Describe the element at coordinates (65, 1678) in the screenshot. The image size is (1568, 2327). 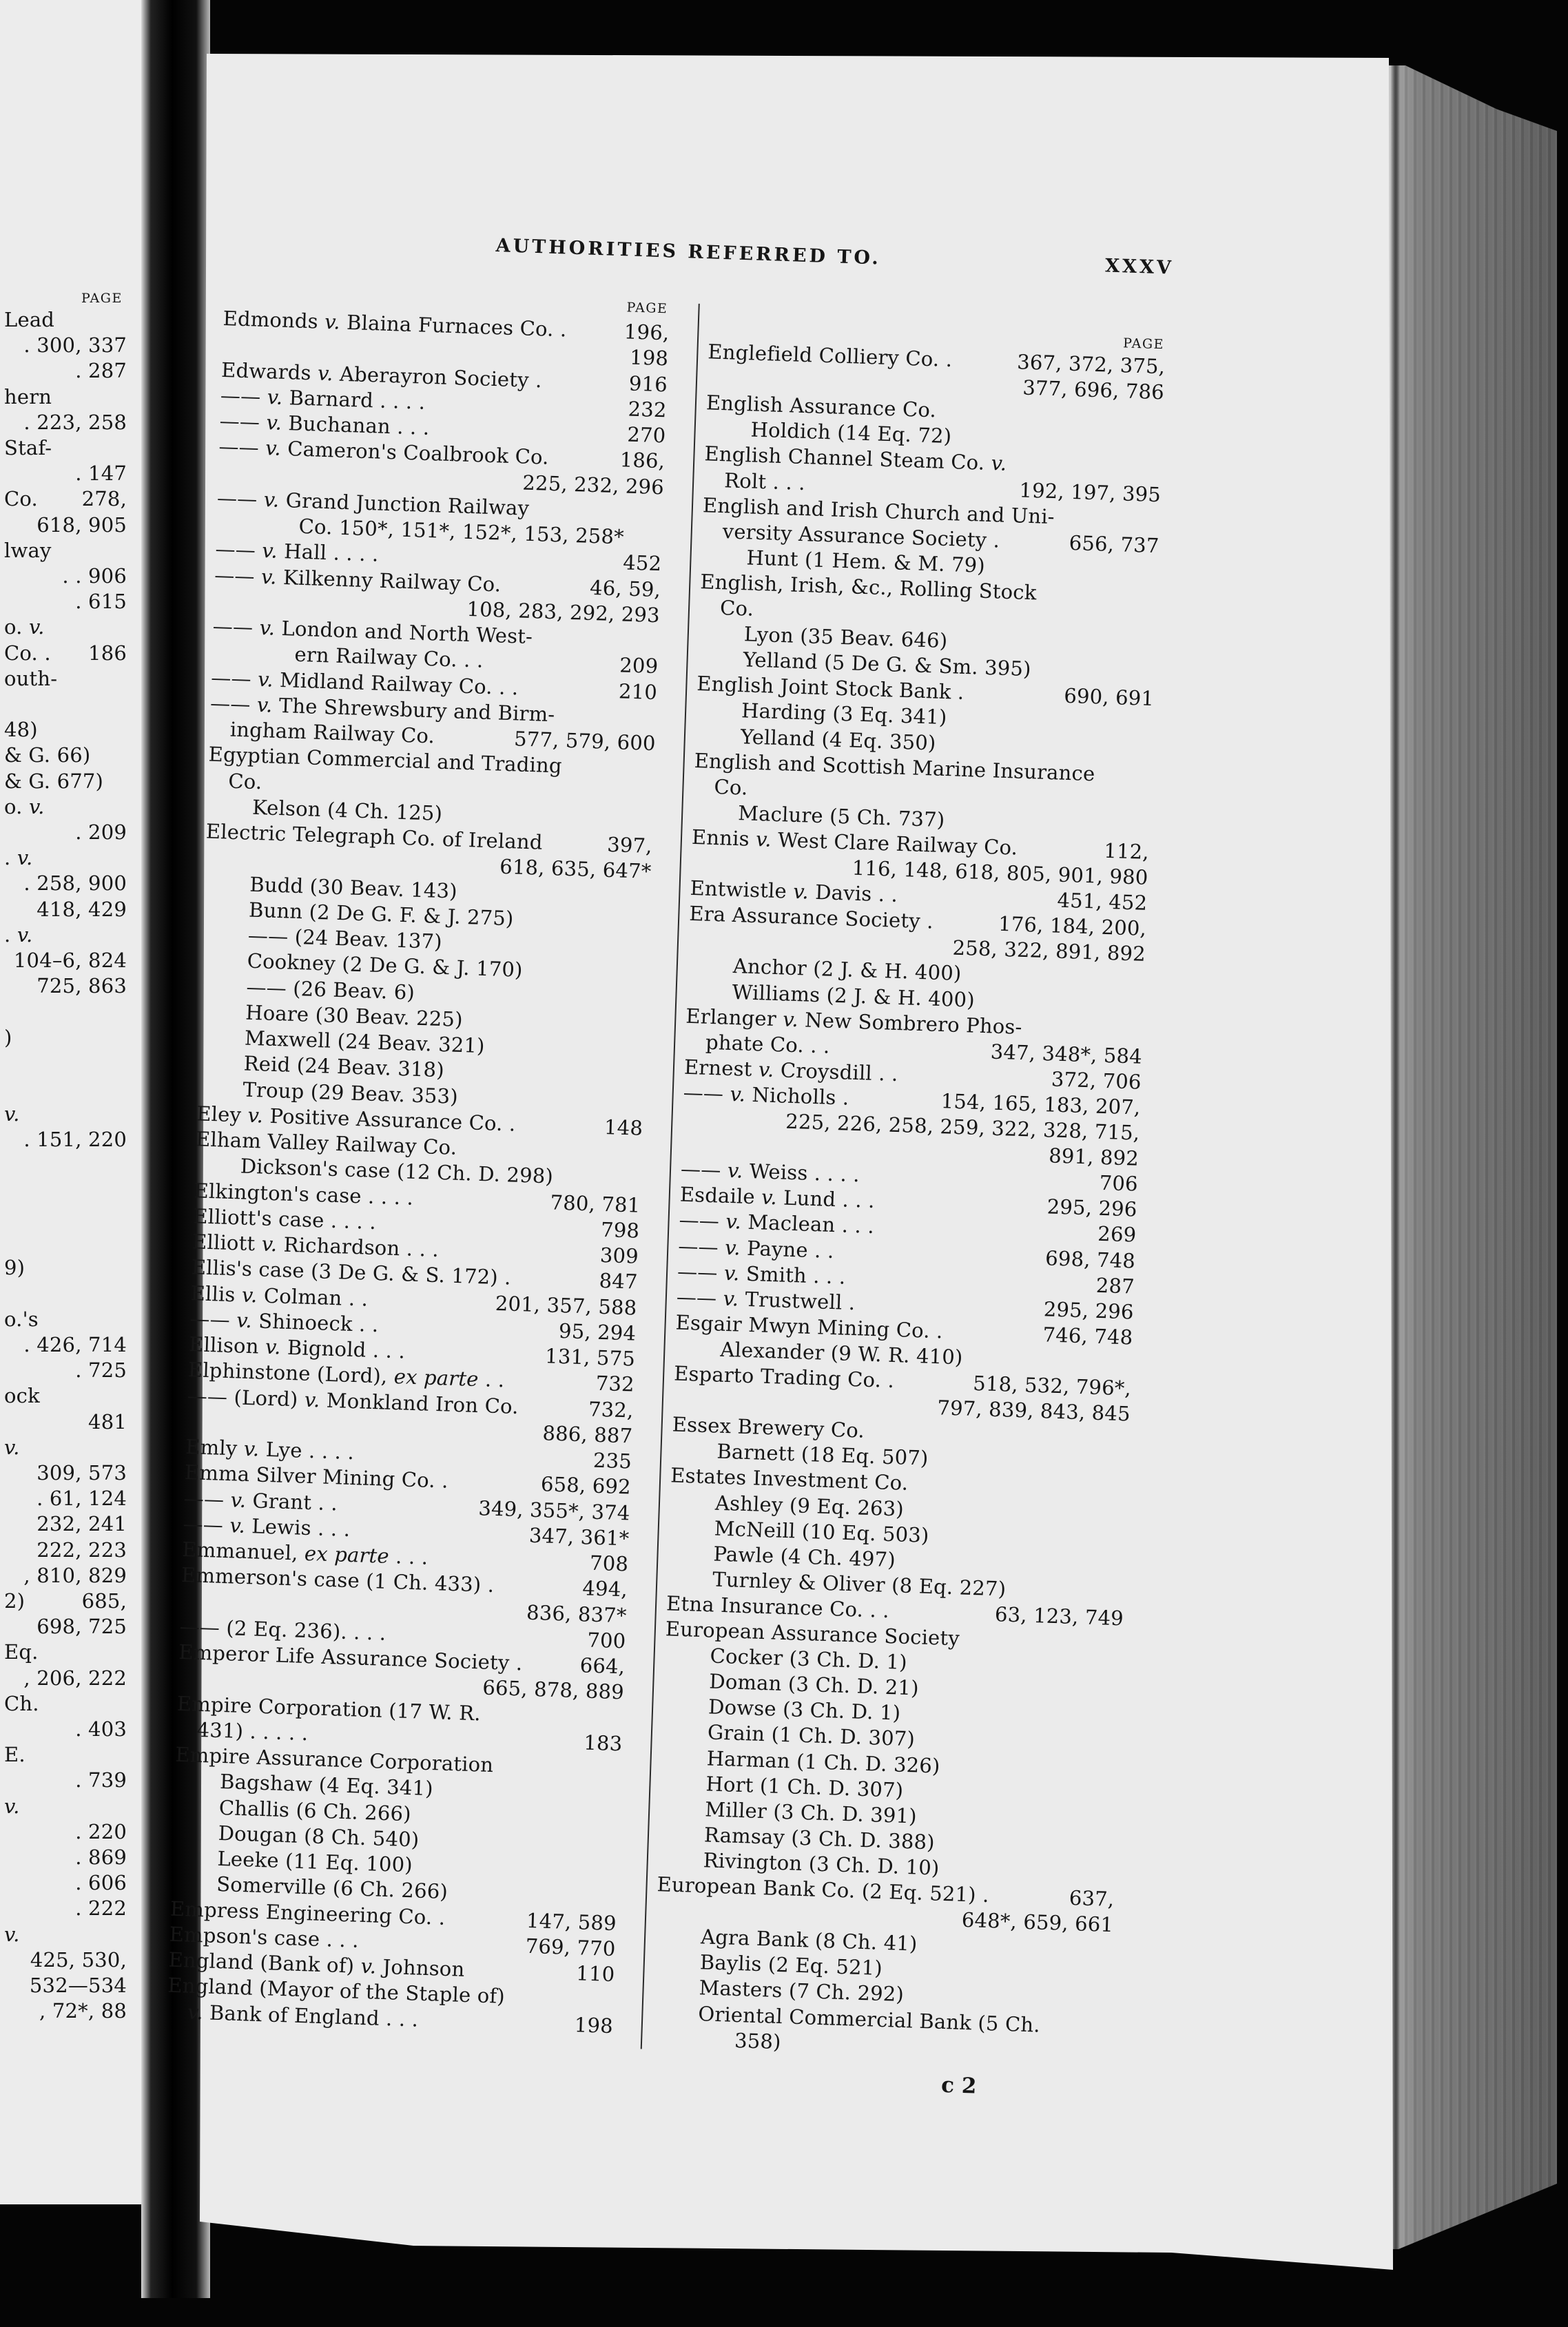
I see `index-entry-line: , 206, 222` at that location.